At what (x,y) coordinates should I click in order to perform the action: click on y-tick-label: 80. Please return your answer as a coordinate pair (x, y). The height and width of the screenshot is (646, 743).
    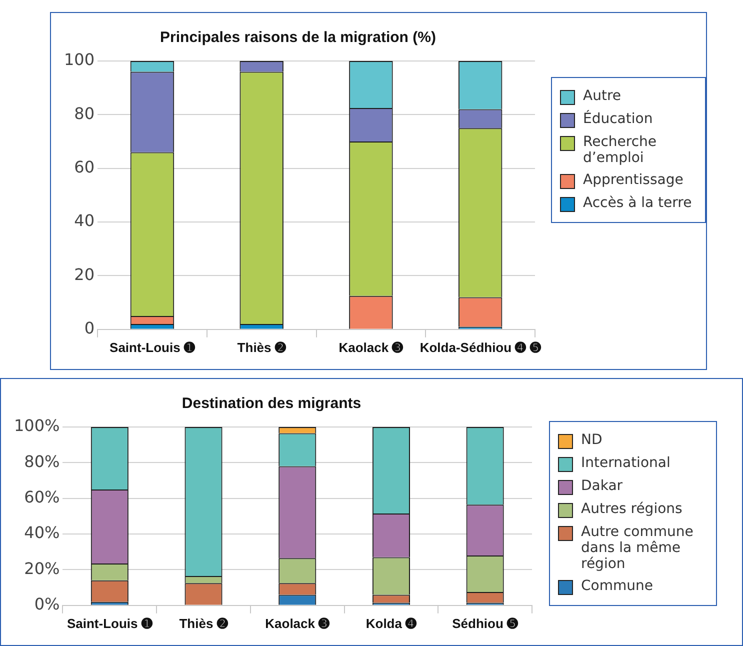
    Looking at the image, I should click on (84, 113).